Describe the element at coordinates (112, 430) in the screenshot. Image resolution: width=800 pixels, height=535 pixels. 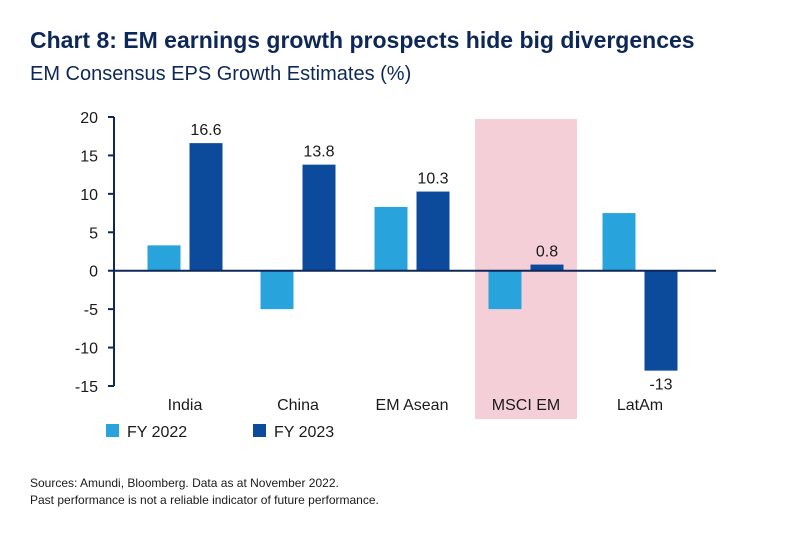
I see `legend-swatch-fy2022` at that location.